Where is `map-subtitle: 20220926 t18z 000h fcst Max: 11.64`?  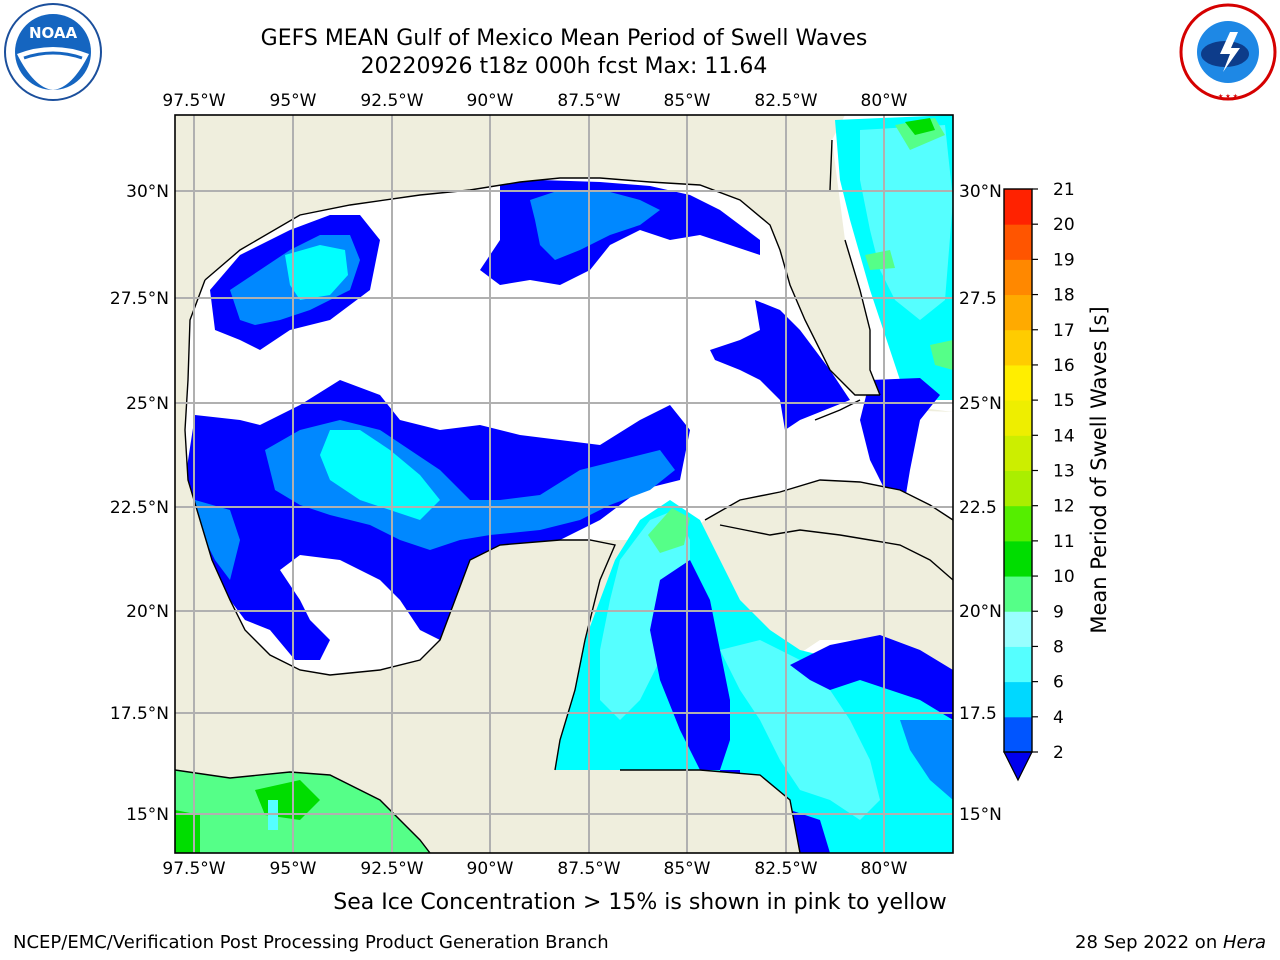
map-subtitle: 20220926 t18z 000h fcst Max: 11.64 is located at coordinates (564, 66).